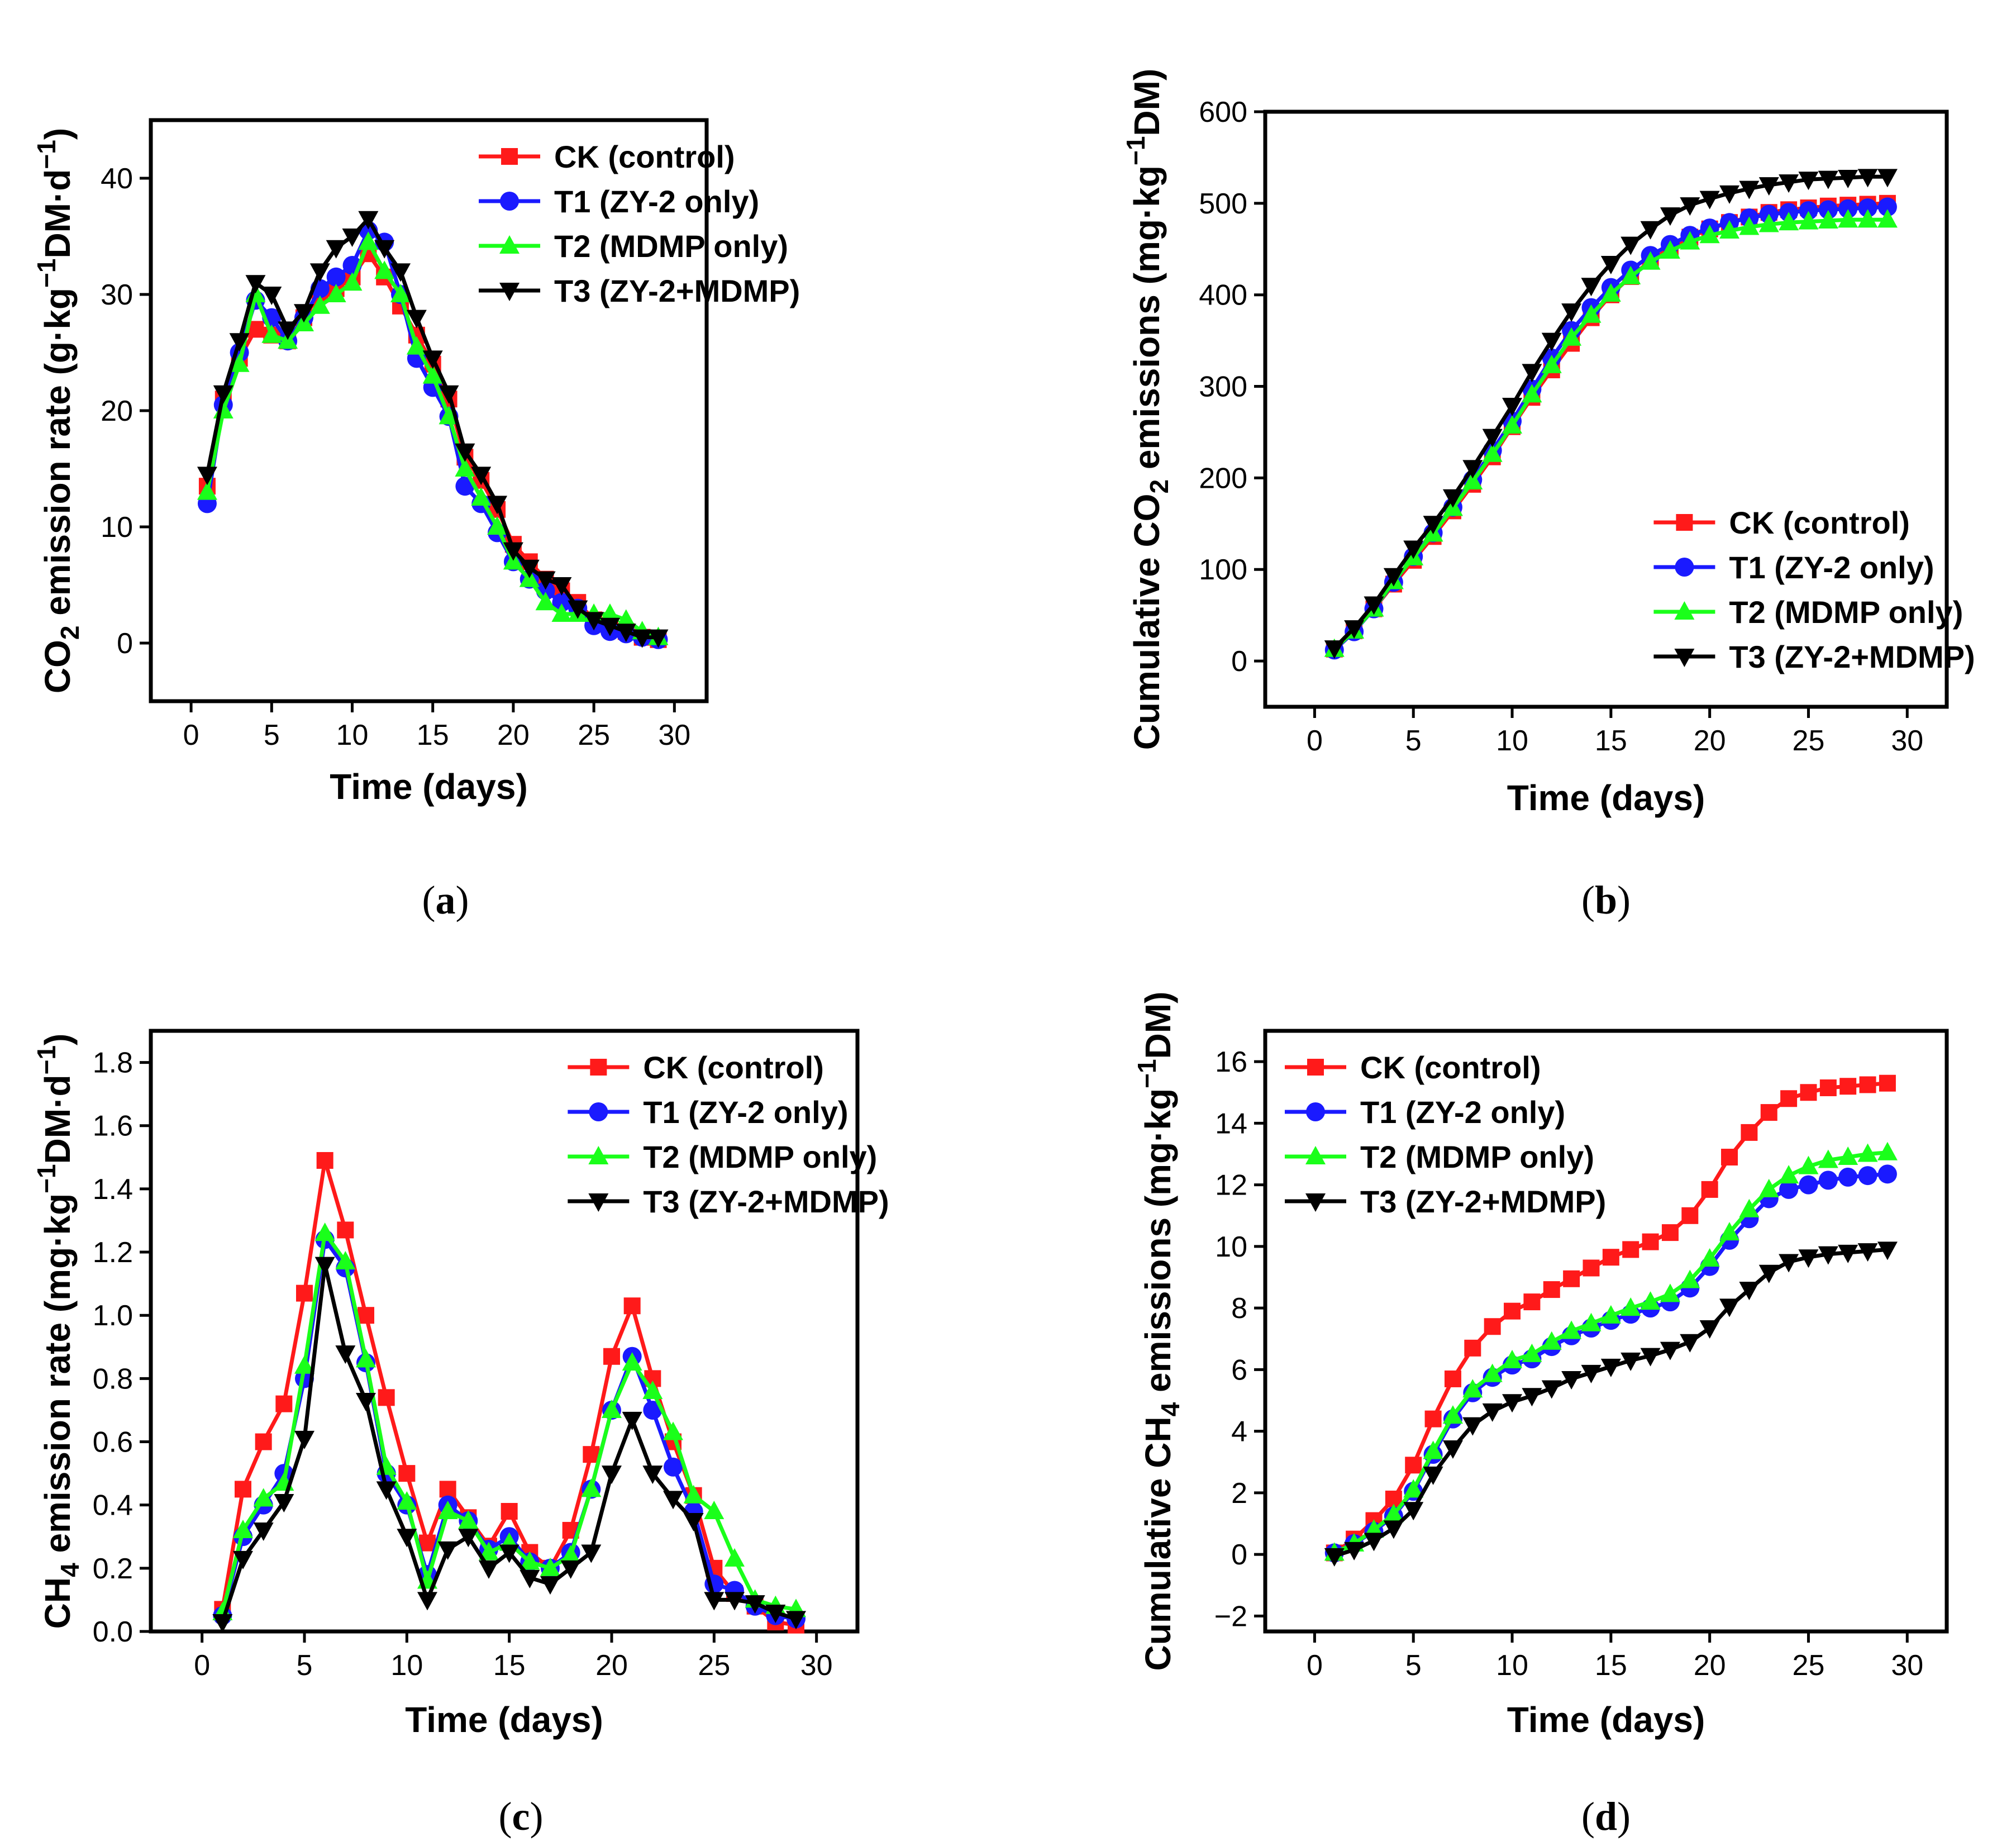 The image size is (2016, 1846). What do you see at coordinates (745, 1112) in the screenshot?
I see `legend-label-T1: T1 (ZY-2 only)` at bounding box center [745, 1112].